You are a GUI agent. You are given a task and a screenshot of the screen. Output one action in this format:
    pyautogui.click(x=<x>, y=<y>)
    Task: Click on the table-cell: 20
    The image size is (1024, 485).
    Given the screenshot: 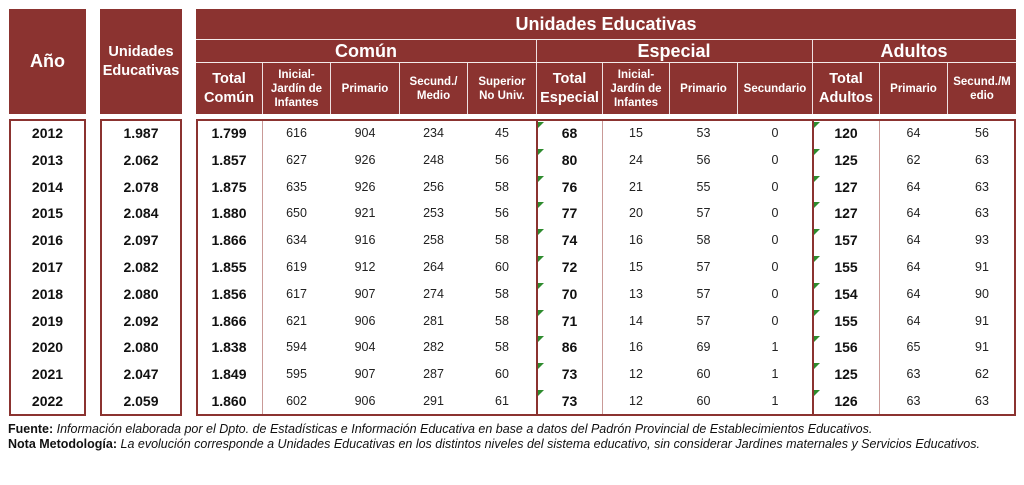 What is the action you would take?
    pyautogui.click(x=636, y=213)
    